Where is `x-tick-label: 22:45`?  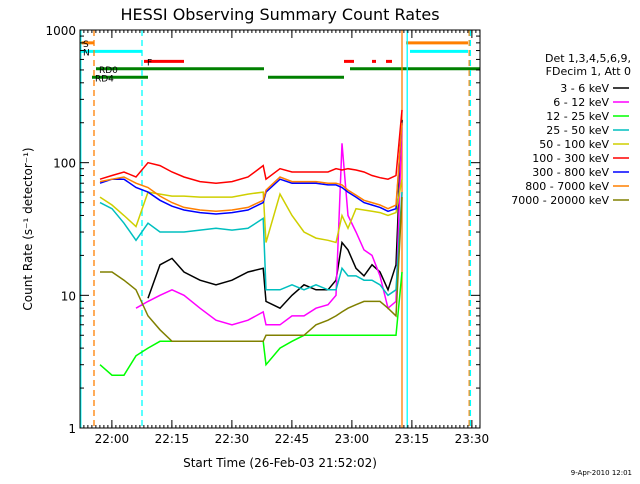 x-tick-label: 22:45 is located at coordinates (292, 439).